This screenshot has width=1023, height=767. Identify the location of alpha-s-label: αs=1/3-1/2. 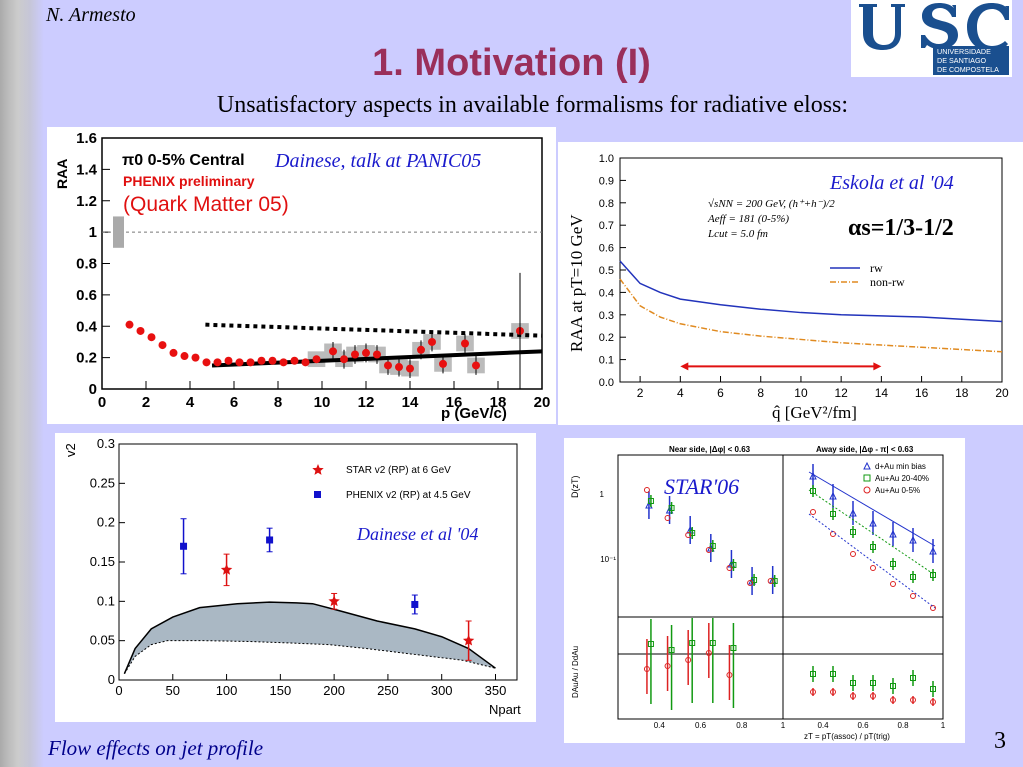
(901, 228).